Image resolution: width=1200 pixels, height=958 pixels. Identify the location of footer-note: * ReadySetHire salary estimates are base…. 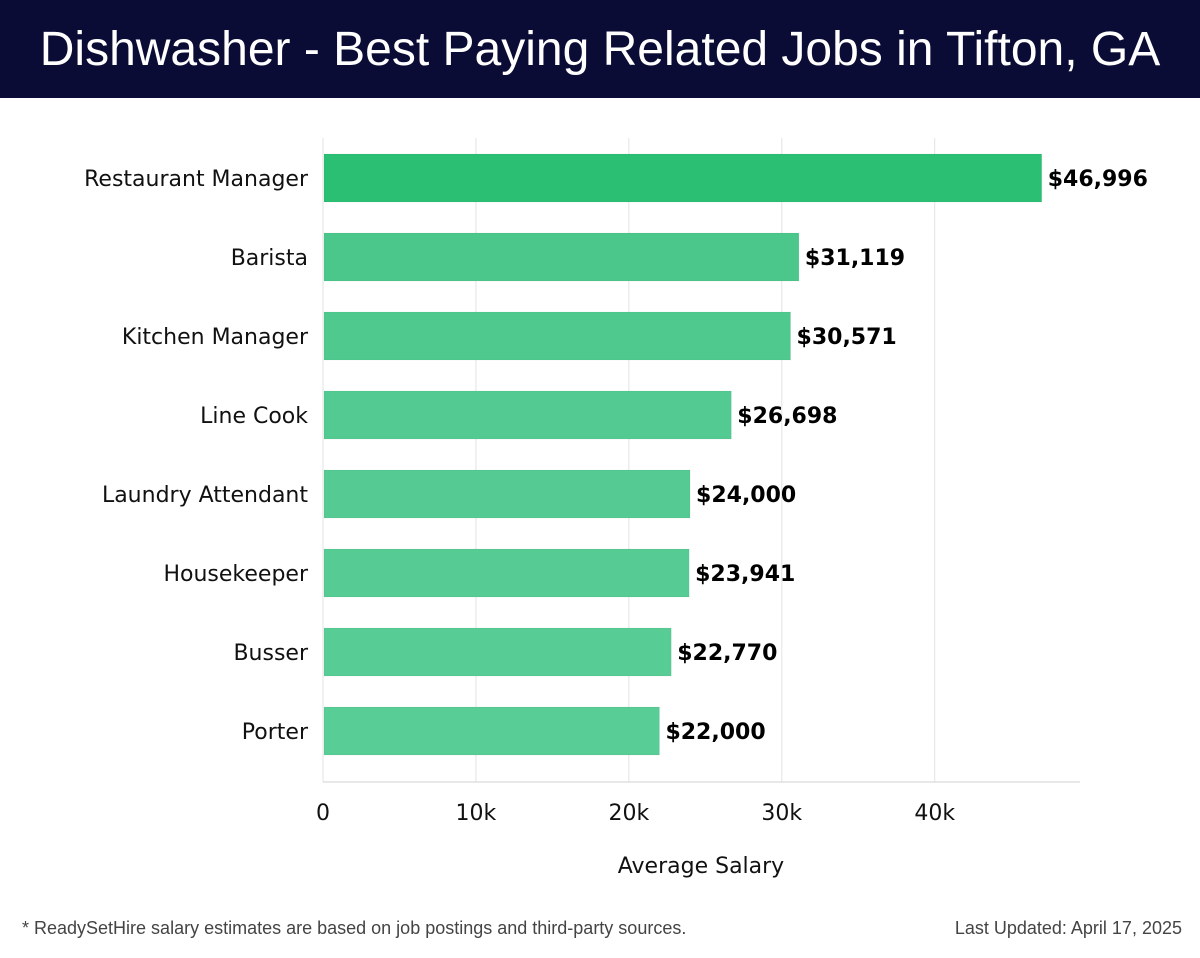
(354, 928).